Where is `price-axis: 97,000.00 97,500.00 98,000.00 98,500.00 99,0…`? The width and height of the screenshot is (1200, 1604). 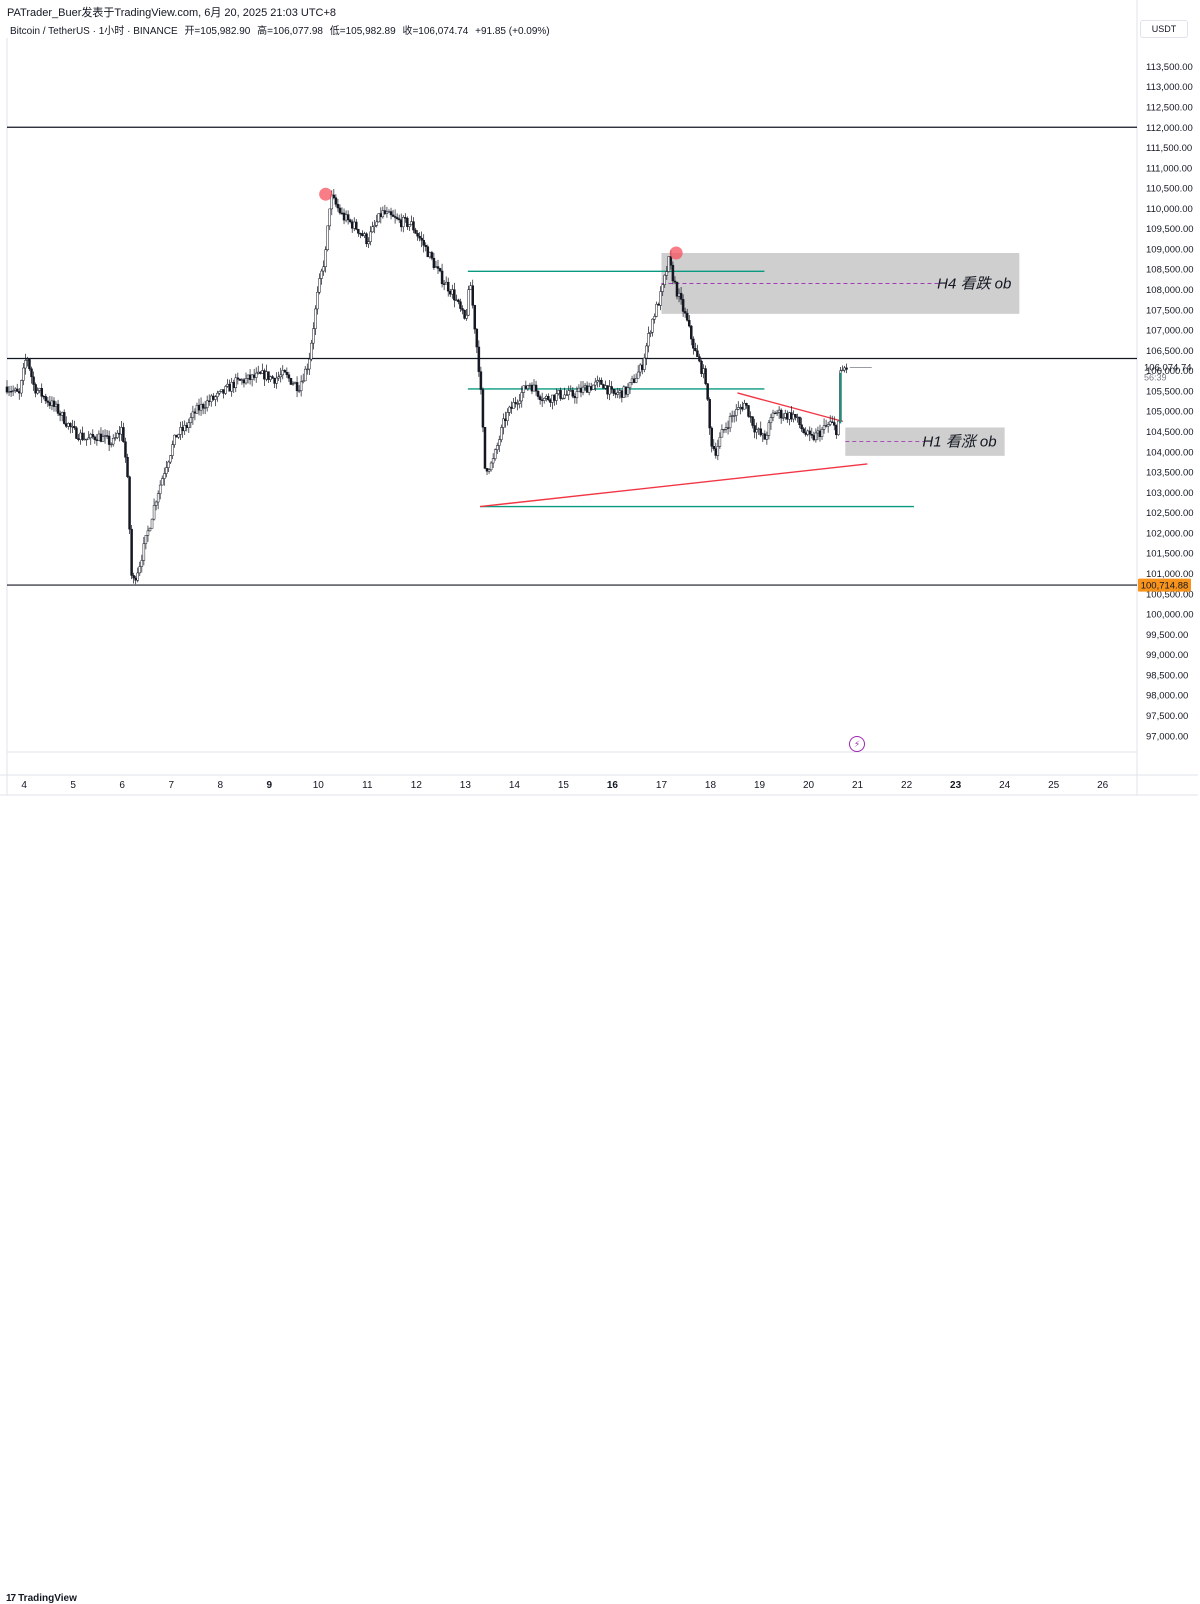 price-axis: 97,000.00 97,500.00 98,000.00 98,500.00 99,0… is located at coordinates (1170, 402).